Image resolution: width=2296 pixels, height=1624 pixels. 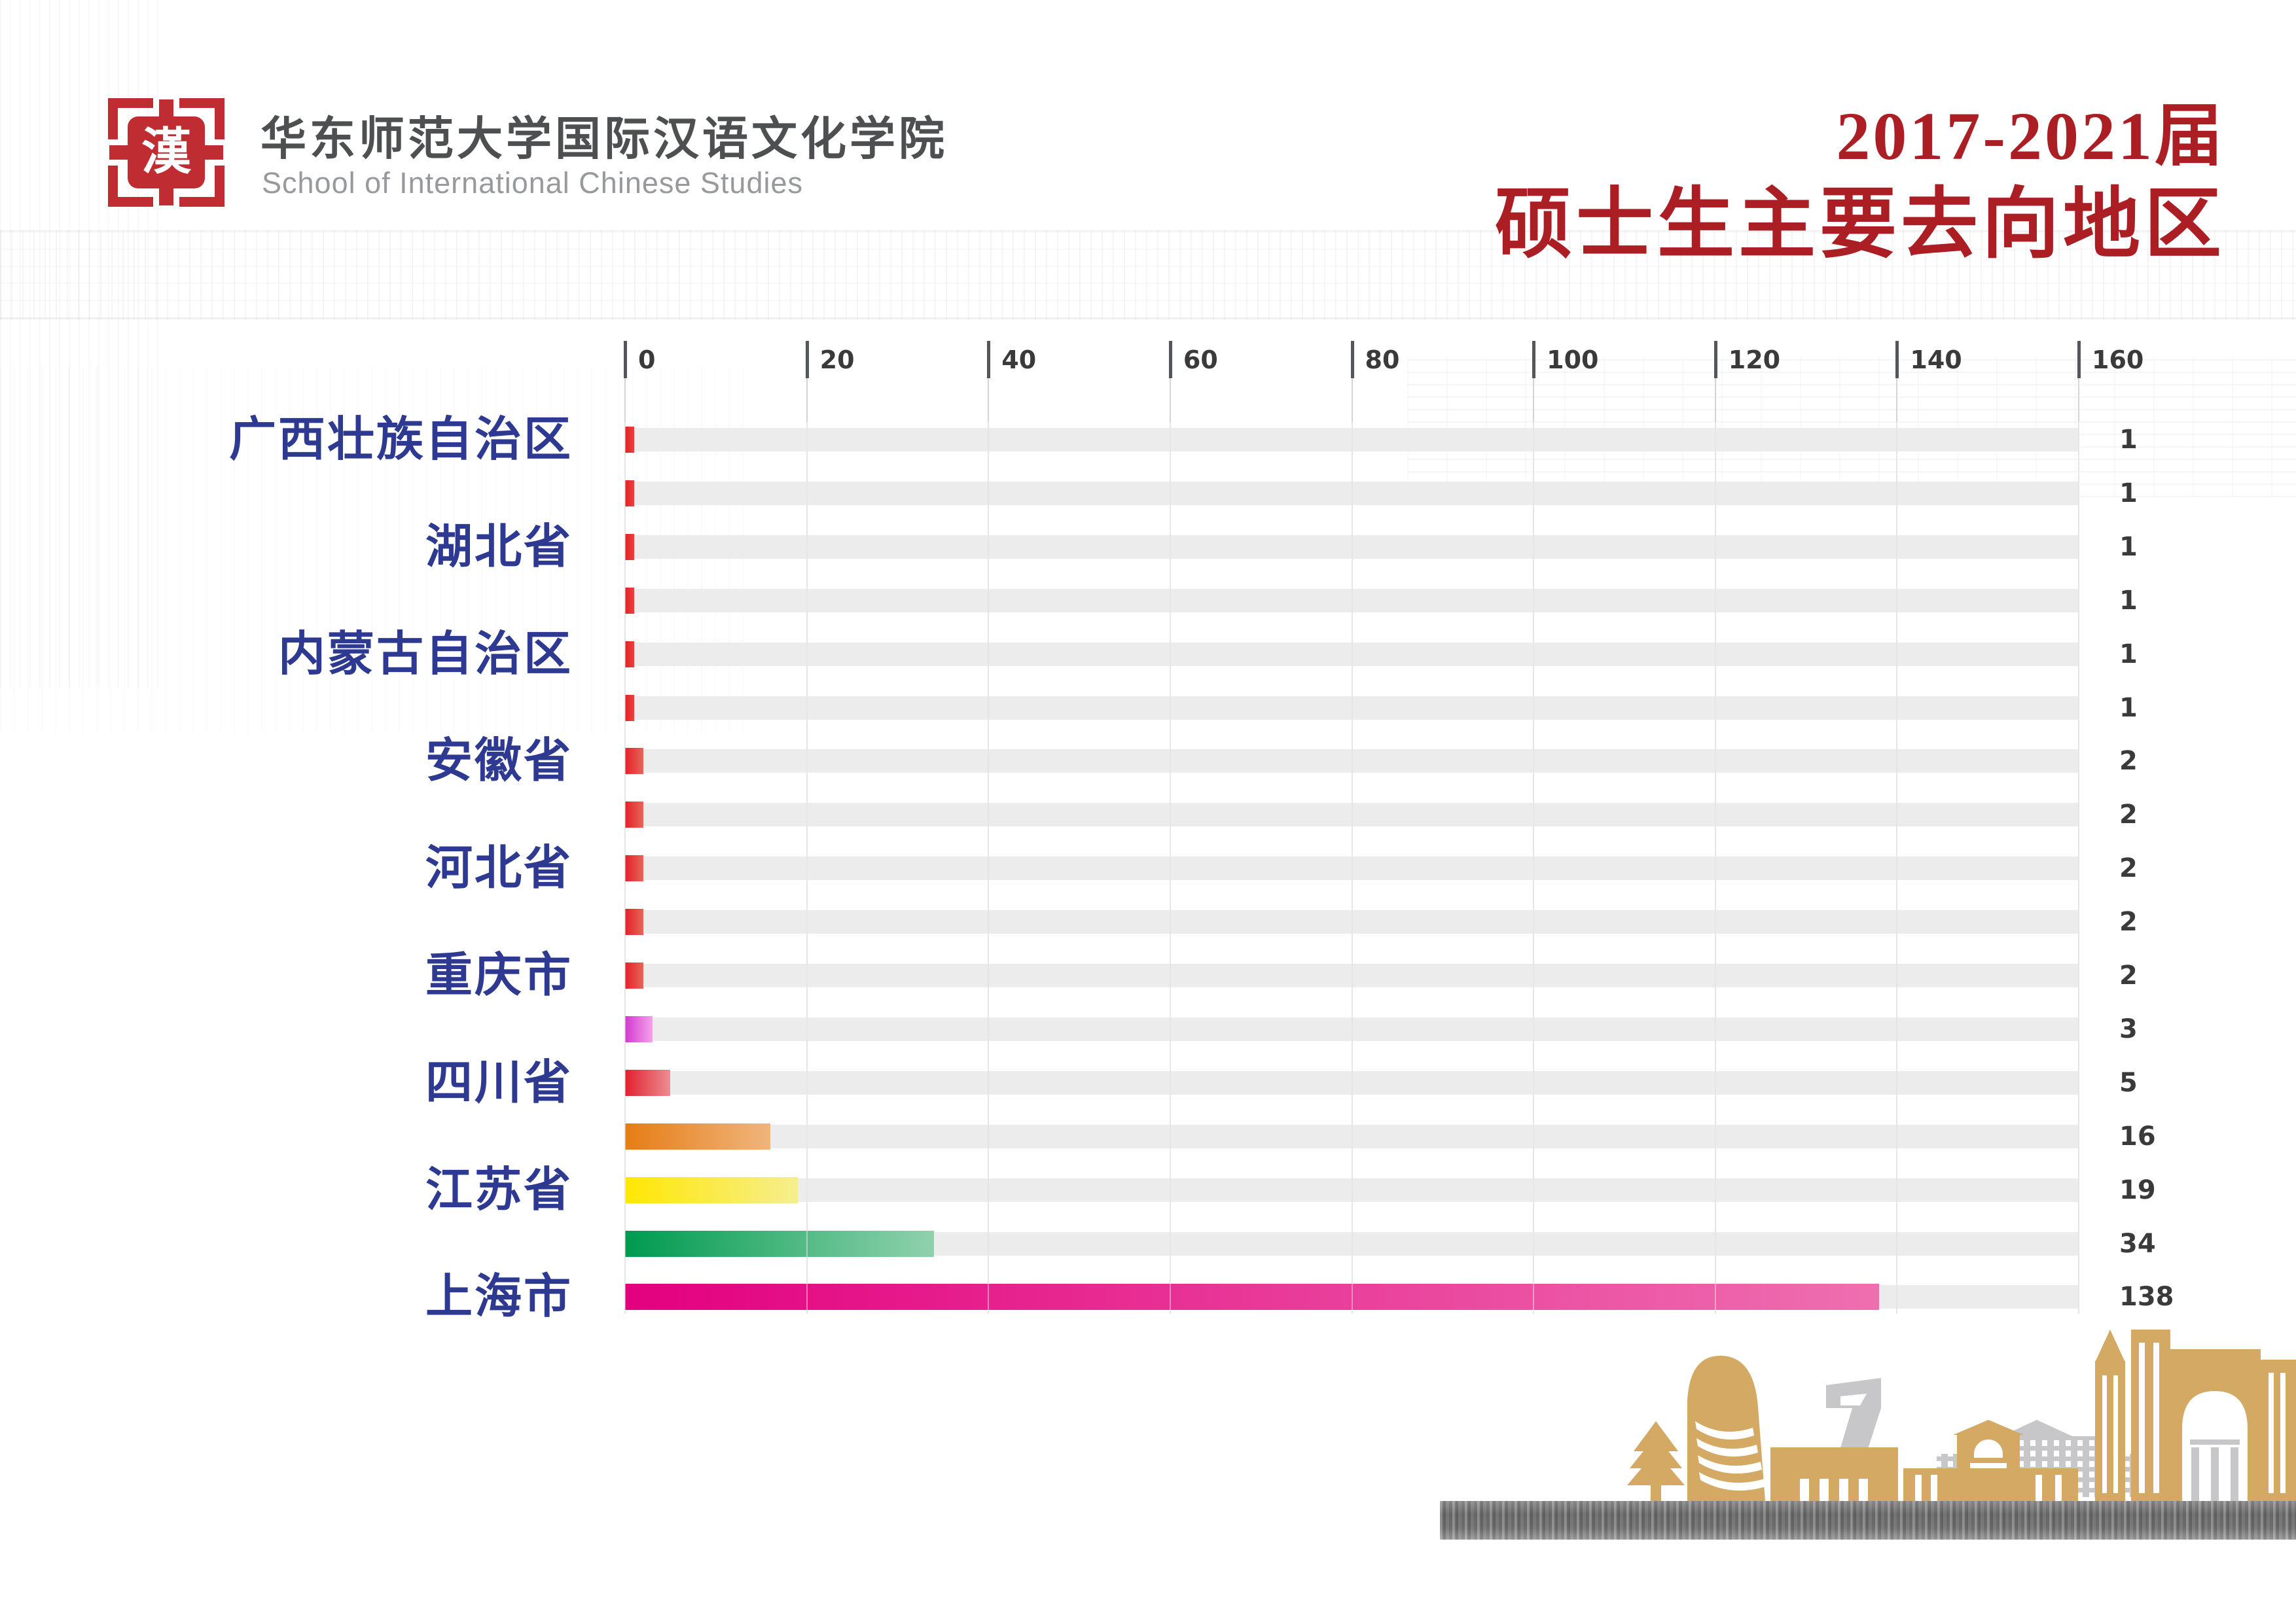 What do you see at coordinates (1200, 359) in the screenshot?
I see `x-tick-label: 60` at bounding box center [1200, 359].